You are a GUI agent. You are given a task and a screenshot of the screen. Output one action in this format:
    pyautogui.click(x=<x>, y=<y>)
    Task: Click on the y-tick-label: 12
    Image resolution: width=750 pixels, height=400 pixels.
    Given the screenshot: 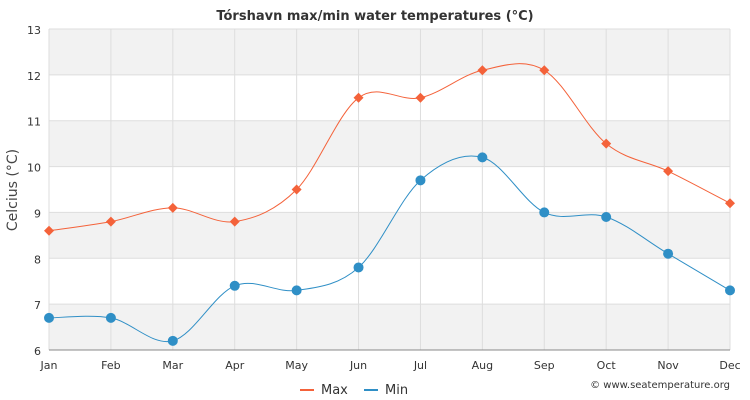 What is the action you would take?
    pyautogui.click(x=34, y=76)
    